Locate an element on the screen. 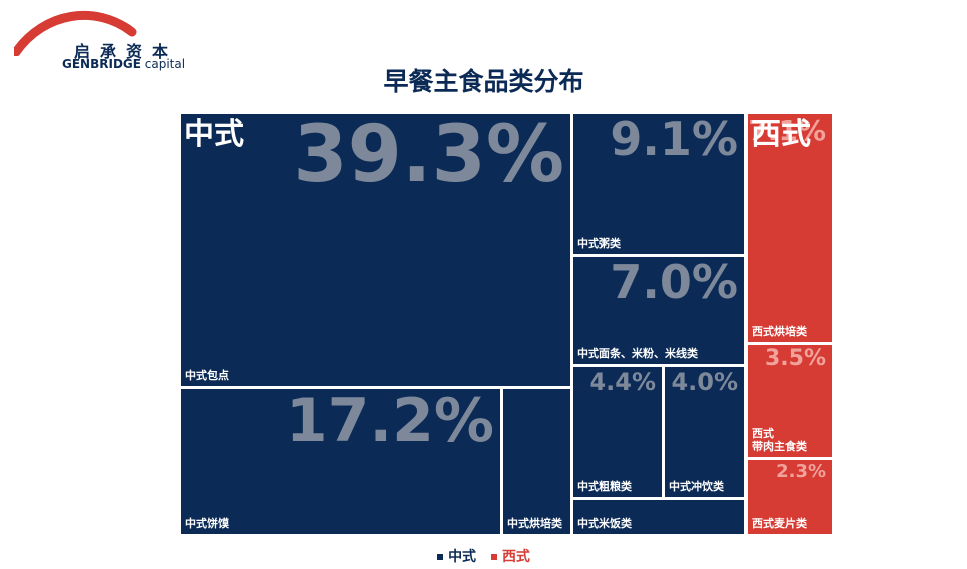 The image size is (967, 569). logo-en-bold: GENBRIDGE is located at coordinates (101, 64).